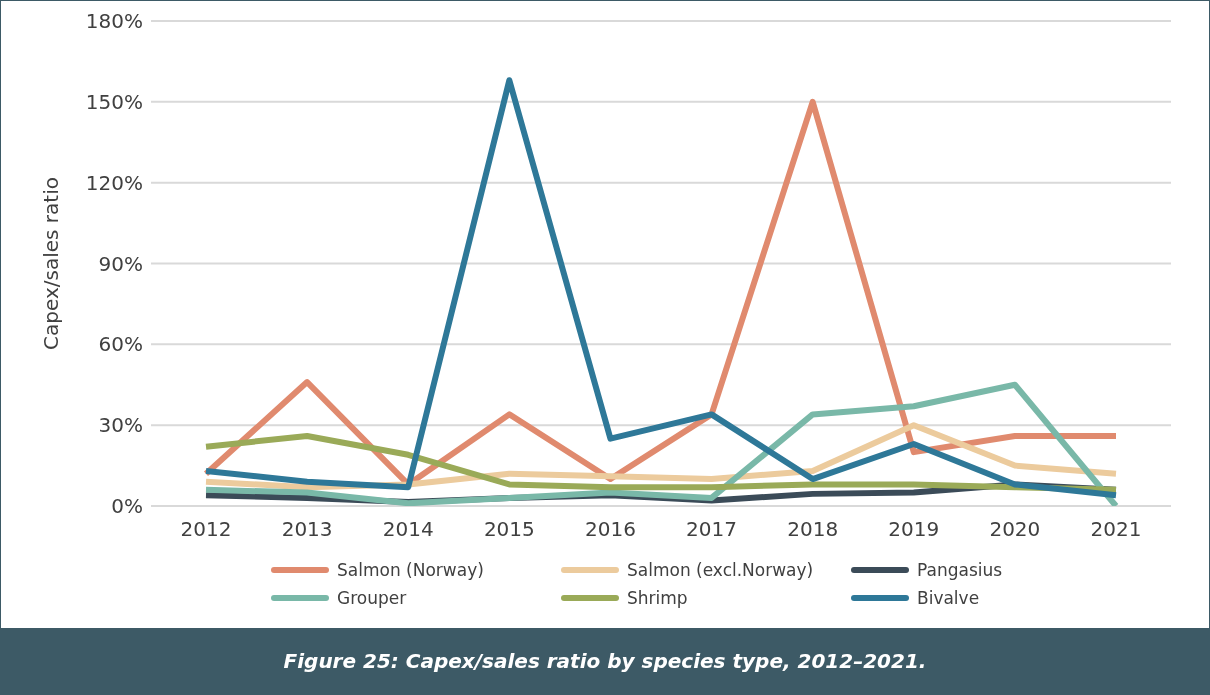 Image resolution: width=1210 pixels, height=695 pixels. What do you see at coordinates (960, 570) in the screenshot?
I see `legend-label: Pangasius` at bounding box center [960, 570].